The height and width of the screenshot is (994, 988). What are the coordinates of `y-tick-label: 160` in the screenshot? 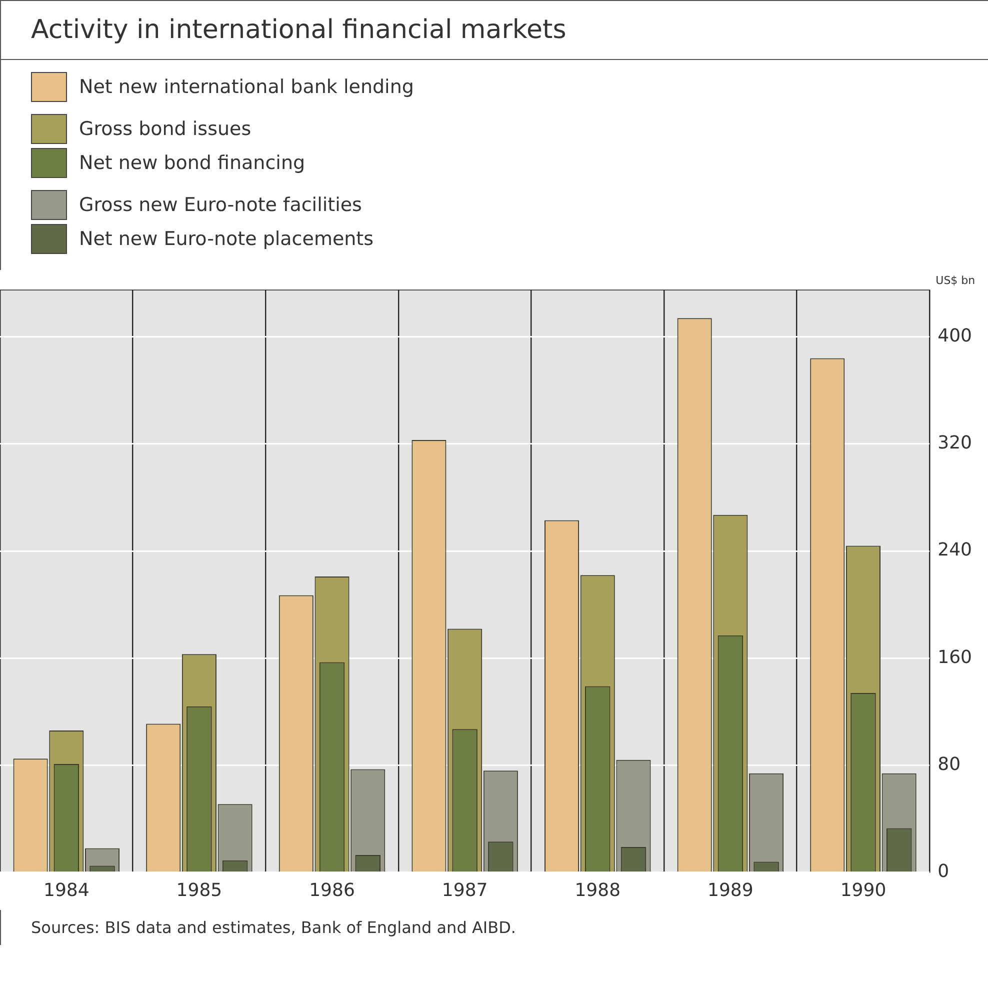 It's located at (955, 657).